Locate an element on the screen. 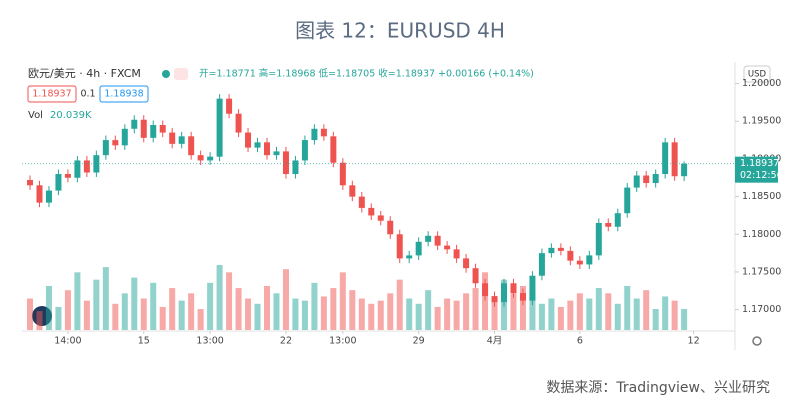  price-tag is located at coordinates (756, 169).